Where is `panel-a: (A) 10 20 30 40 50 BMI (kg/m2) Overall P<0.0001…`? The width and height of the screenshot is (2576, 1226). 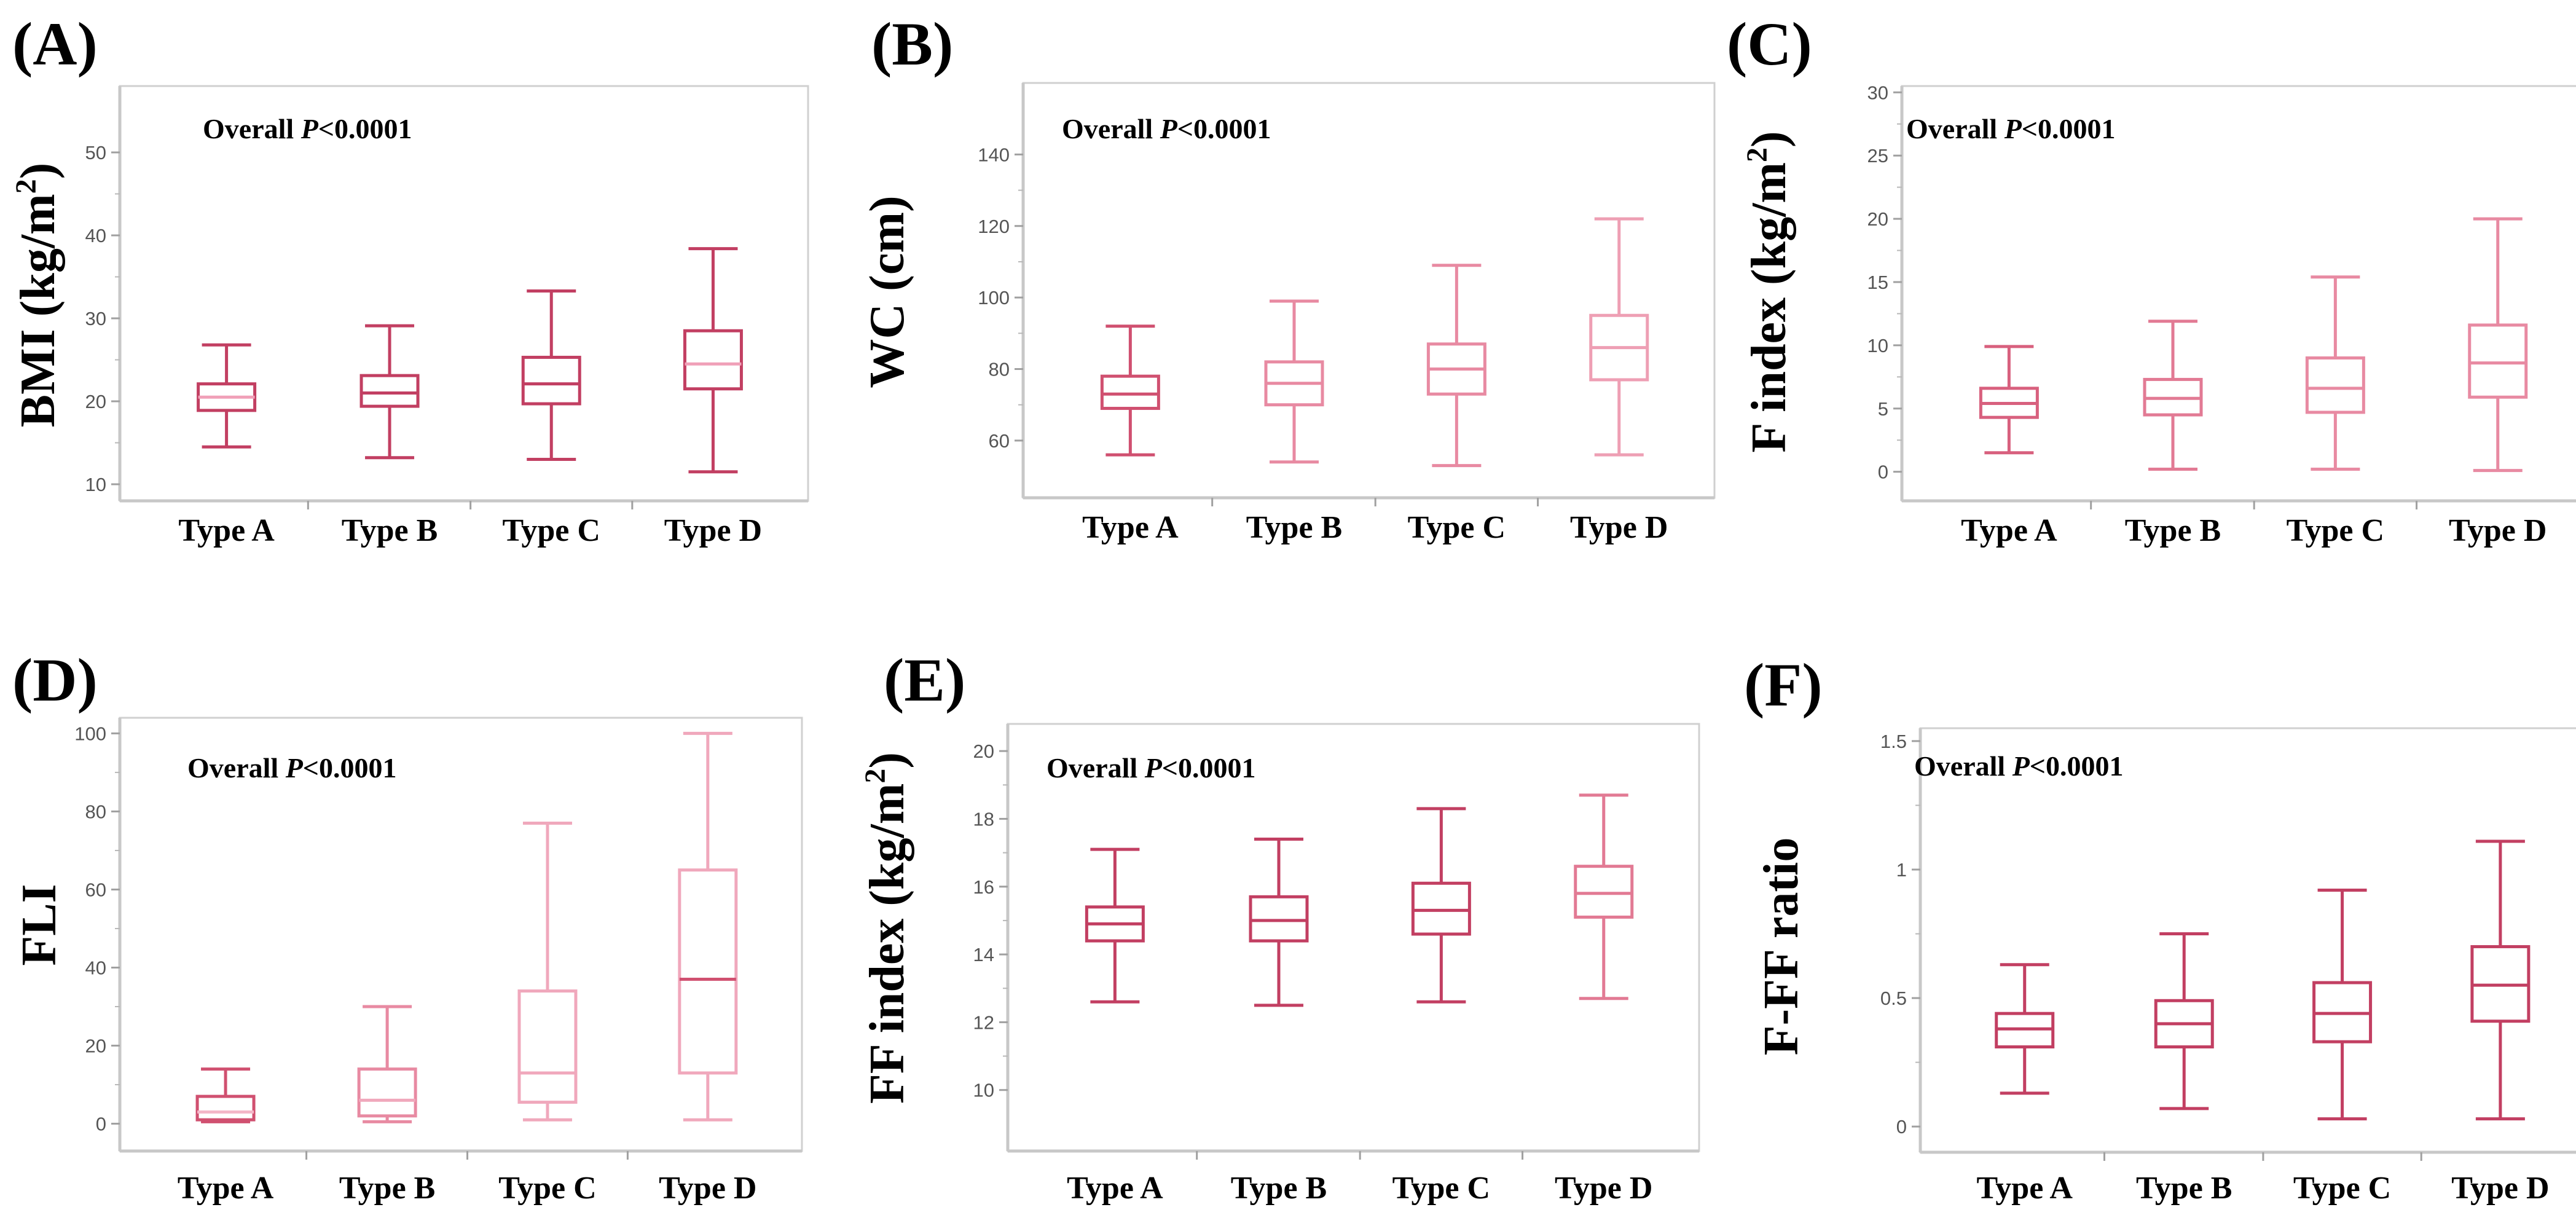 panel-a: (A) 10 20 30 40 50 BMI (kg/m2) Overall P<0.0001… is located at coordinates (409, 279).